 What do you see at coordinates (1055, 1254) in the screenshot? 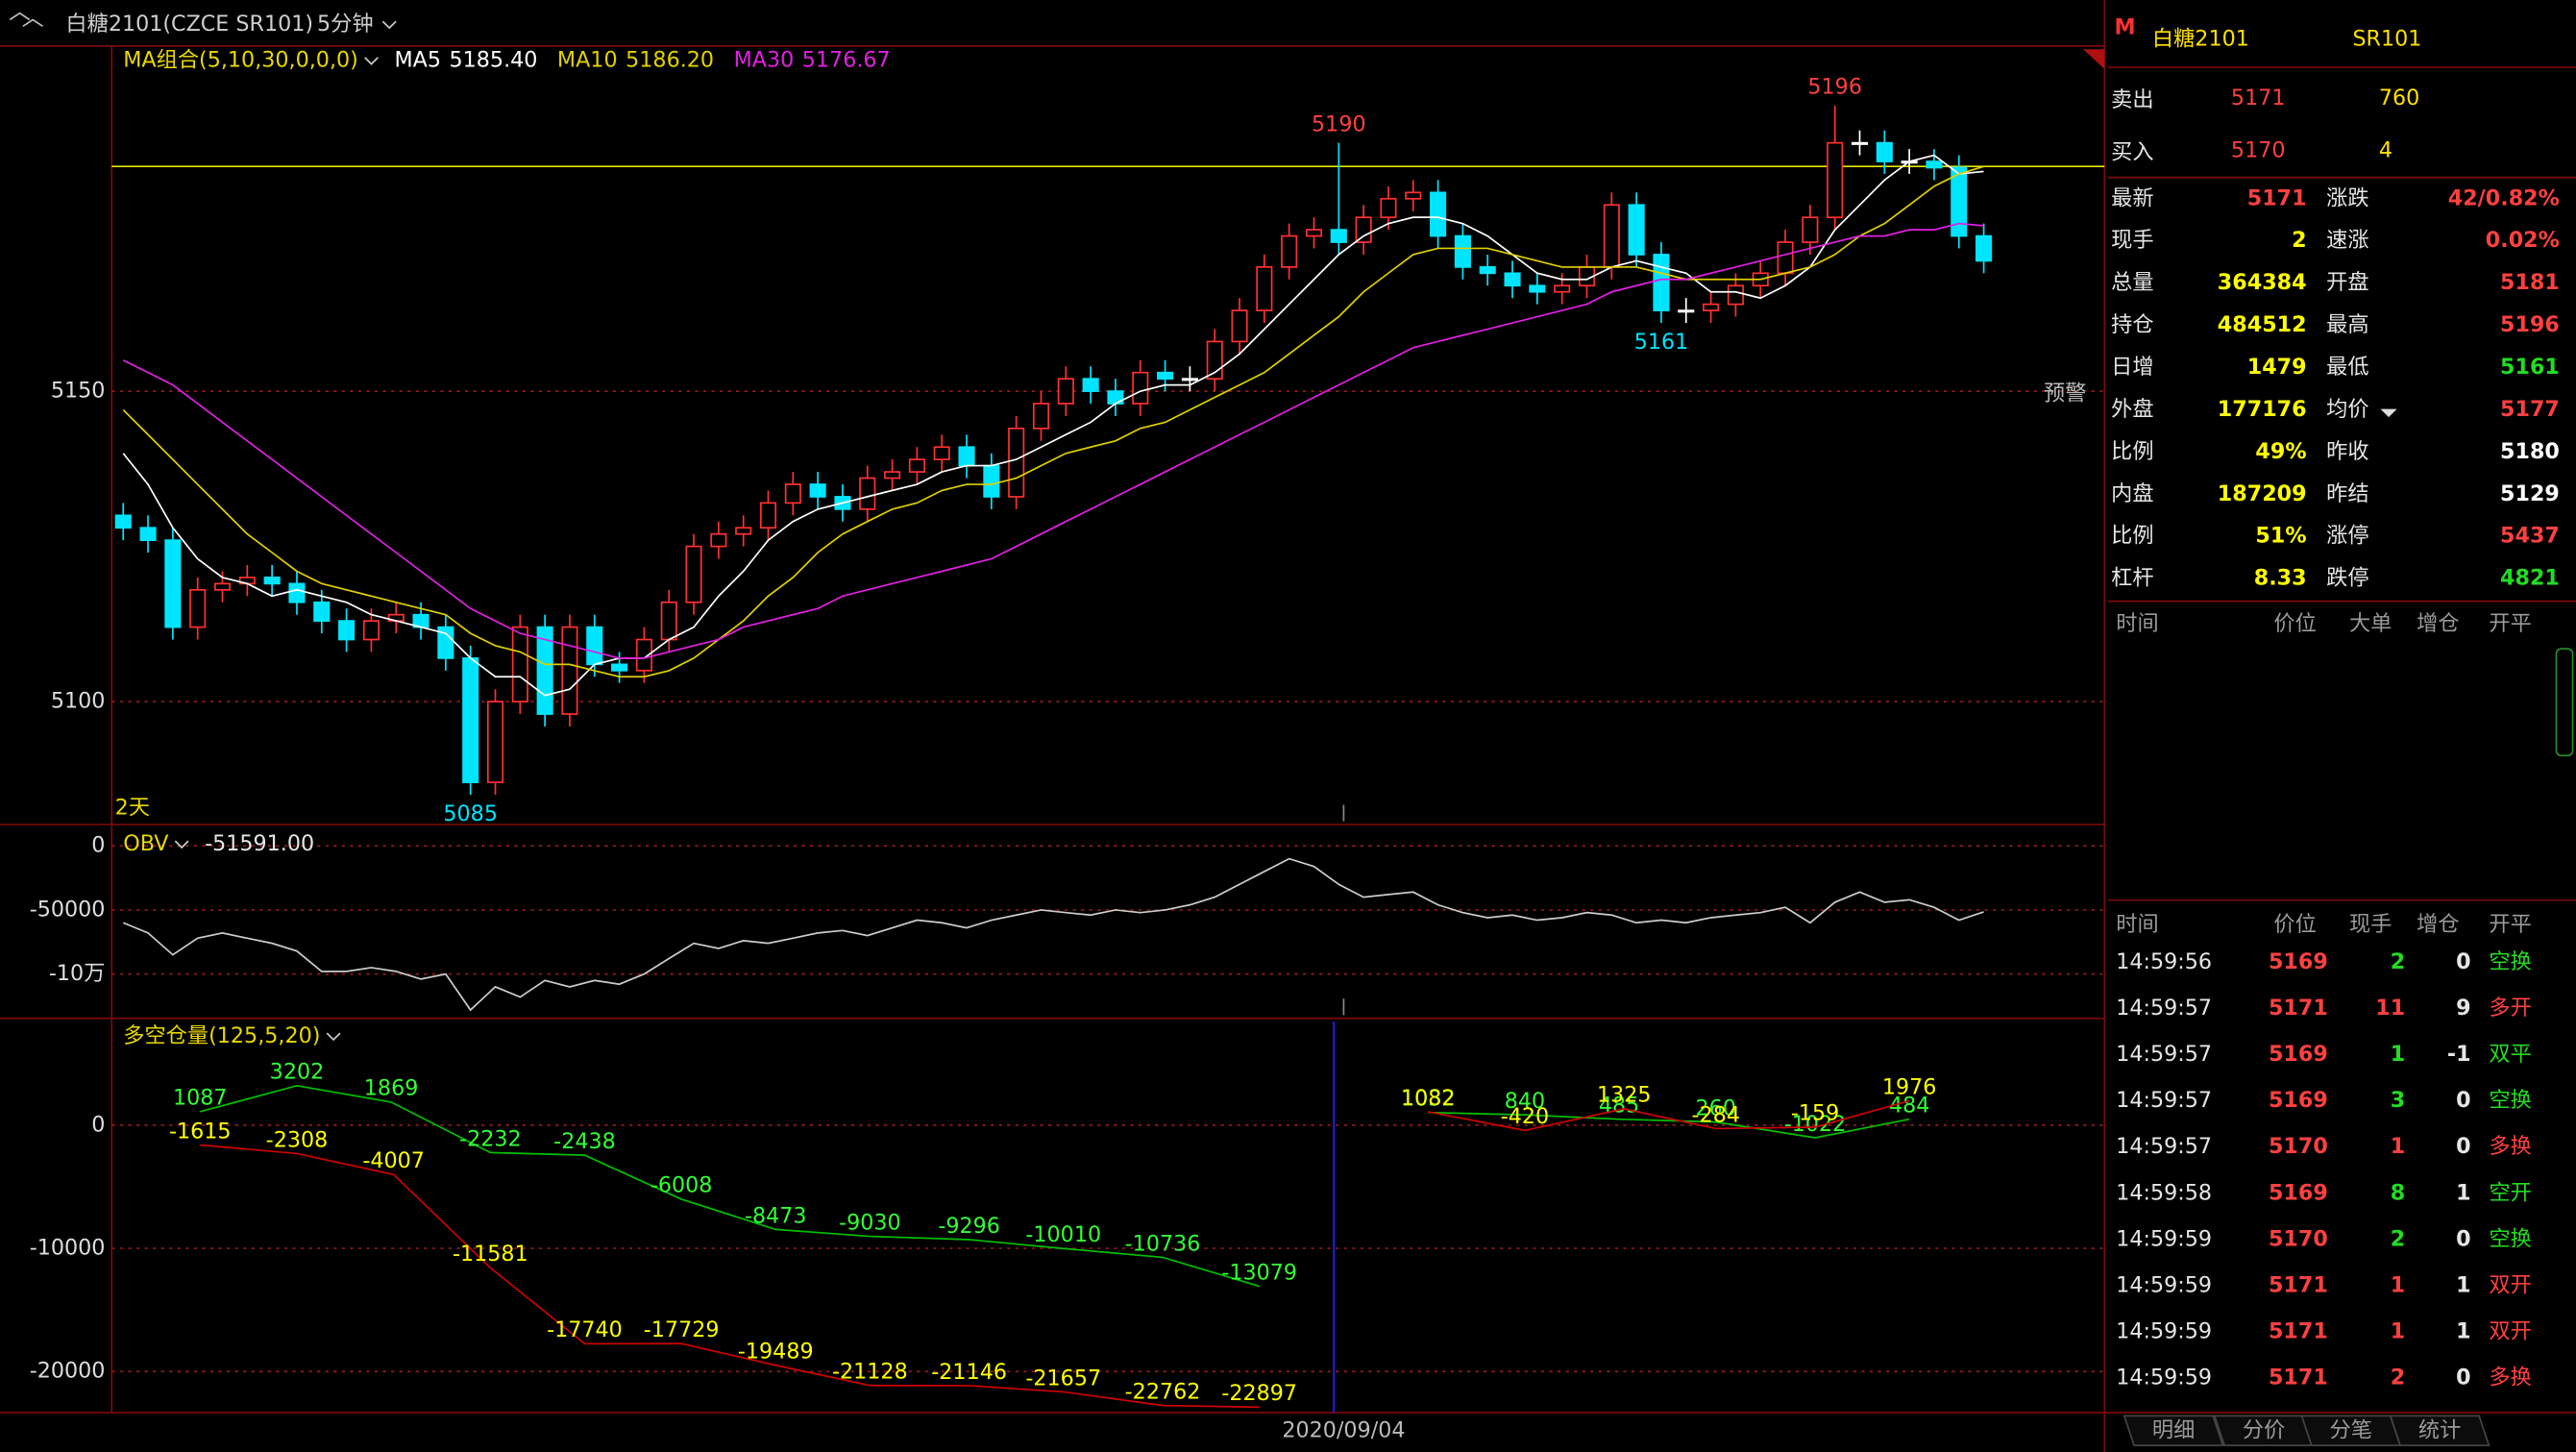
I see `series-line` at bounding box center [1055, 1254].